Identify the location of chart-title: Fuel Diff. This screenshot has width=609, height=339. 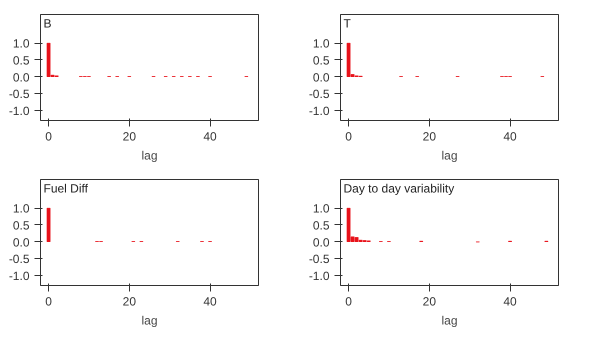
(66, 189).